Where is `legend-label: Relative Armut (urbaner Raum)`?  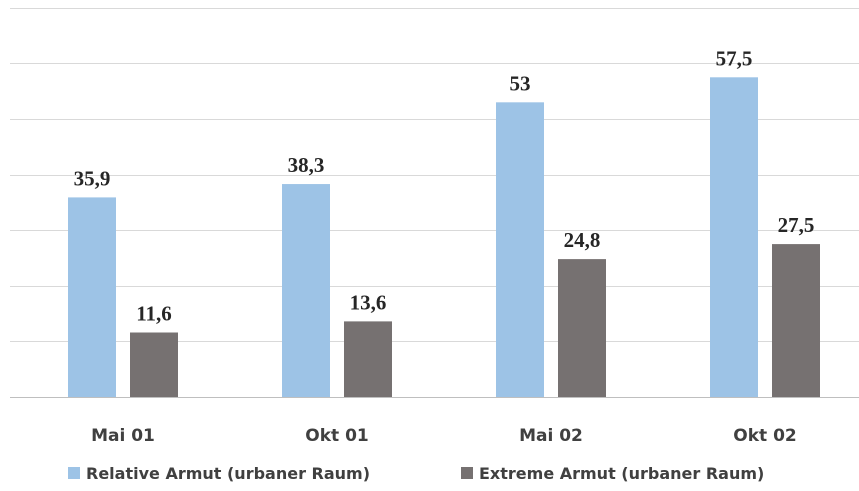
legend-label: Relative Armut (urbaner Raum) is located at coordinates (228, 473).